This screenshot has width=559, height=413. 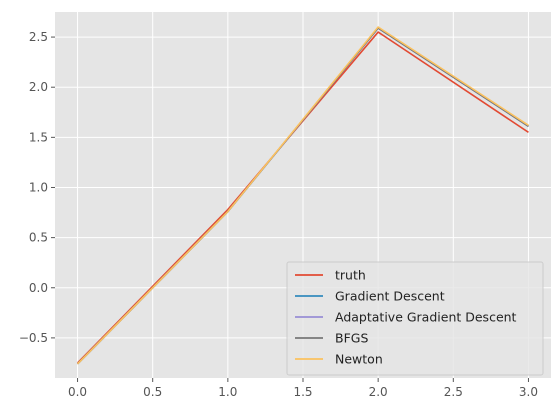 What do you see at coordinates (152, 392) in the screenshot?
I see `x-tick-label: 0.5` at bounding box center [152, 392].